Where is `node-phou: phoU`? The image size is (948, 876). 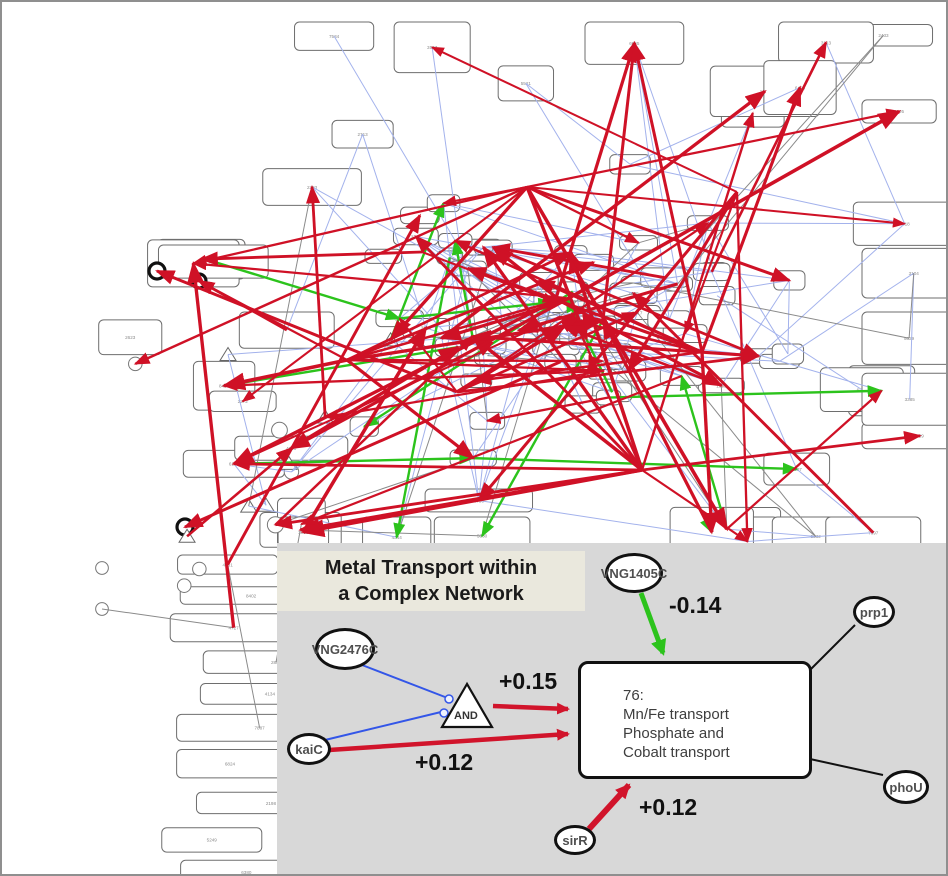
node-phou: phoU is located at coordinates (906, 787).